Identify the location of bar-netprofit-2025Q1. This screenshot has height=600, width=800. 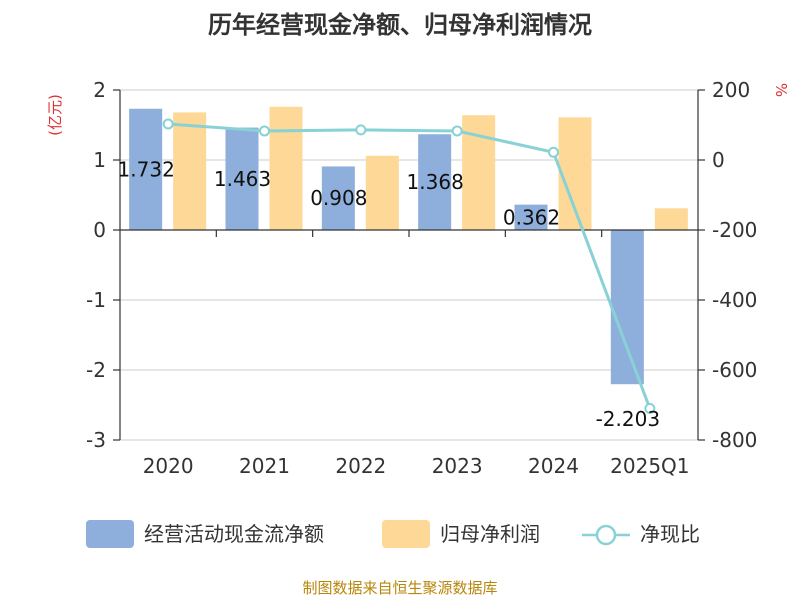
(671, 219).